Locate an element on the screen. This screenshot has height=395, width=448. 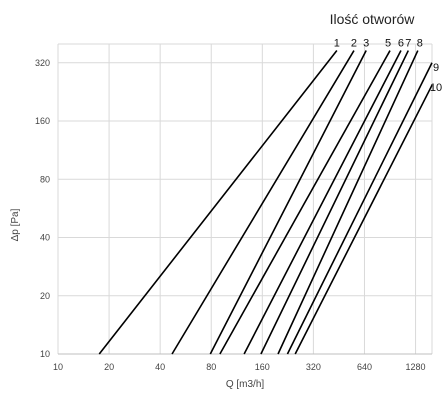
x-tick-label: 10 is located at coordinates (58, 367).